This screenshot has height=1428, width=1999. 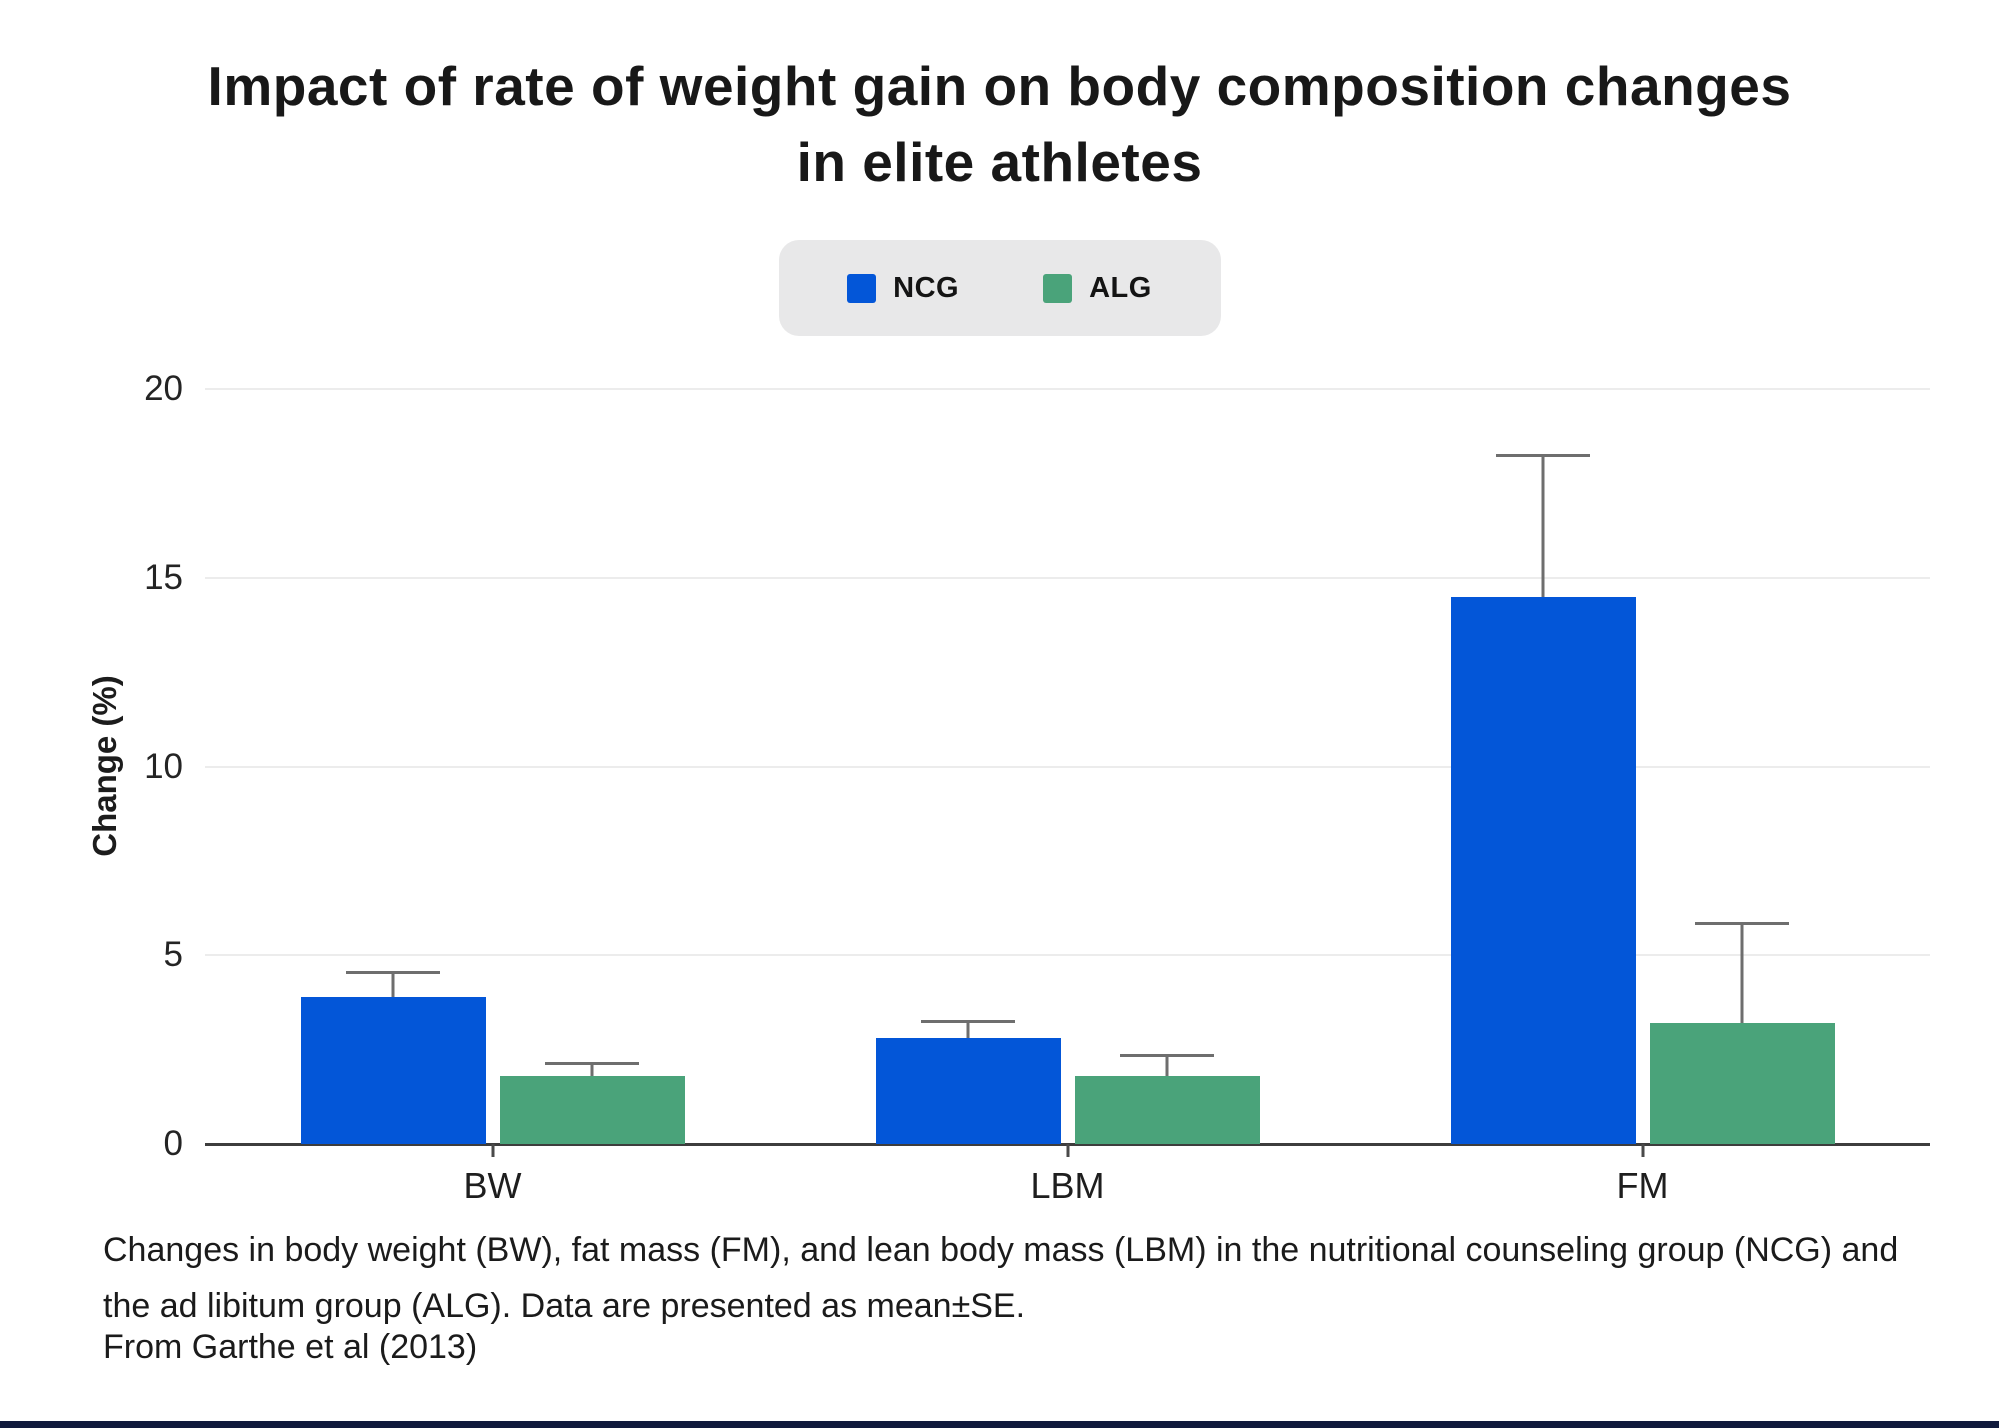 I want to click on bar-alg-bw, so click(x=592, y=1102).